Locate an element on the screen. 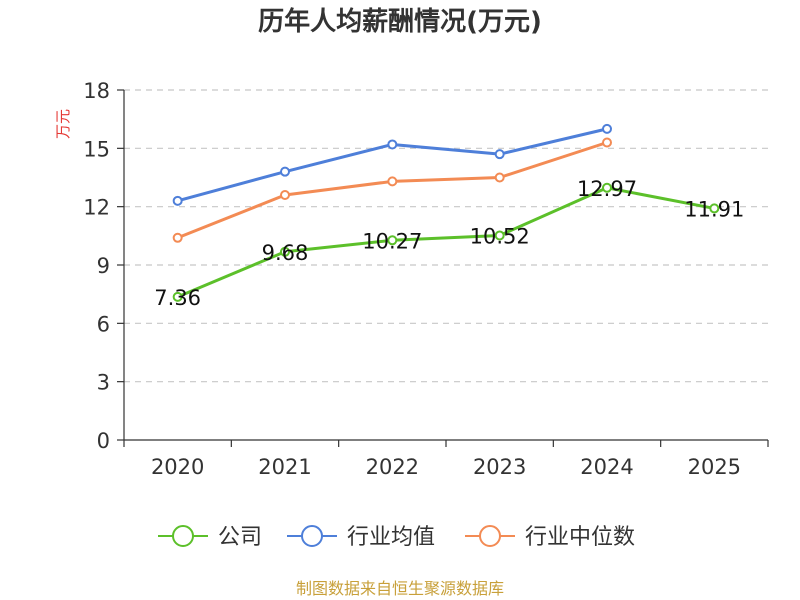 This screenshot has height=600, width=800. data-label: 10.27 is located at coordinates (392, 241).